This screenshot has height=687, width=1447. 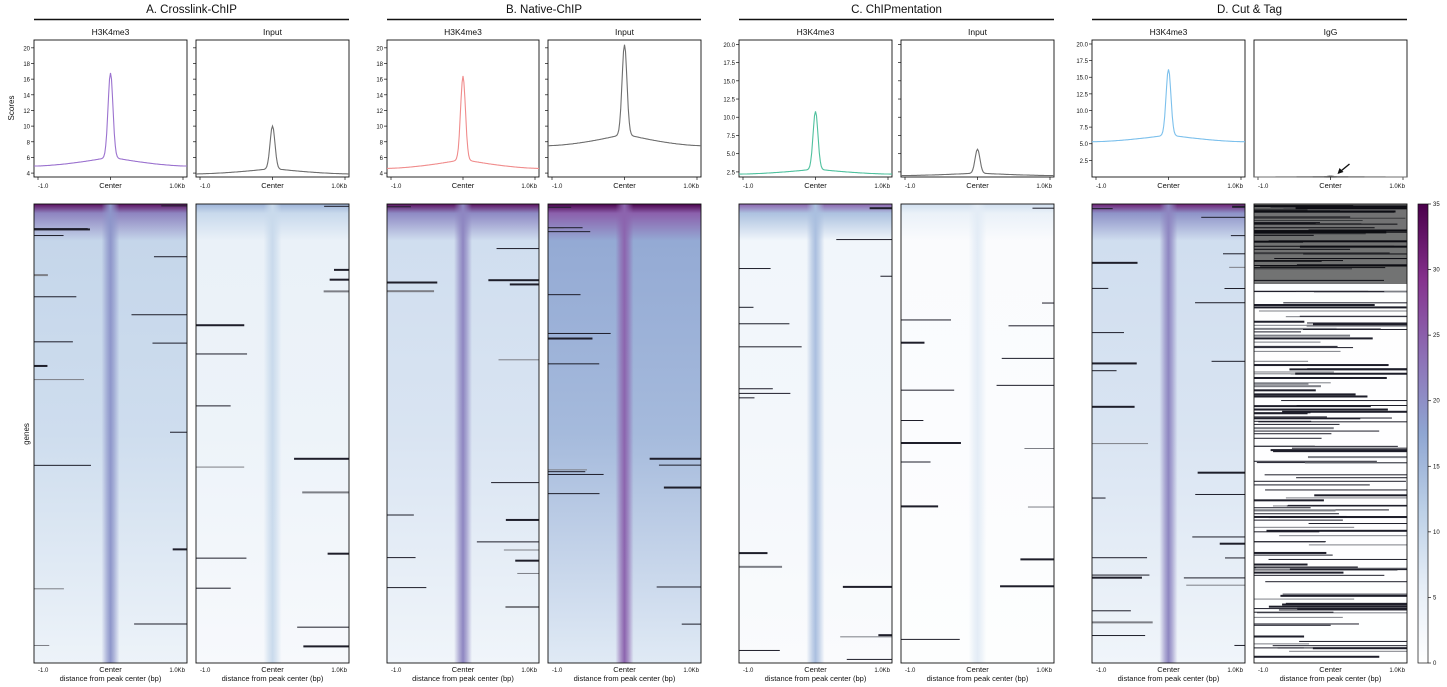 I want to click on y-tick-label: 14, so click(x=26, y=96).